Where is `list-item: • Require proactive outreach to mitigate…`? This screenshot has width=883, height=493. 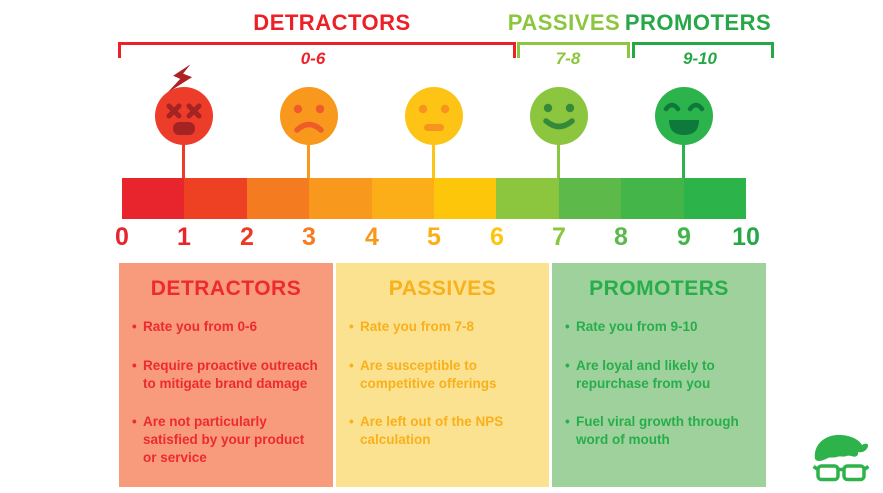 list-item: • Require proactive outreach to mitigate… is located at coordinates (226, 375).